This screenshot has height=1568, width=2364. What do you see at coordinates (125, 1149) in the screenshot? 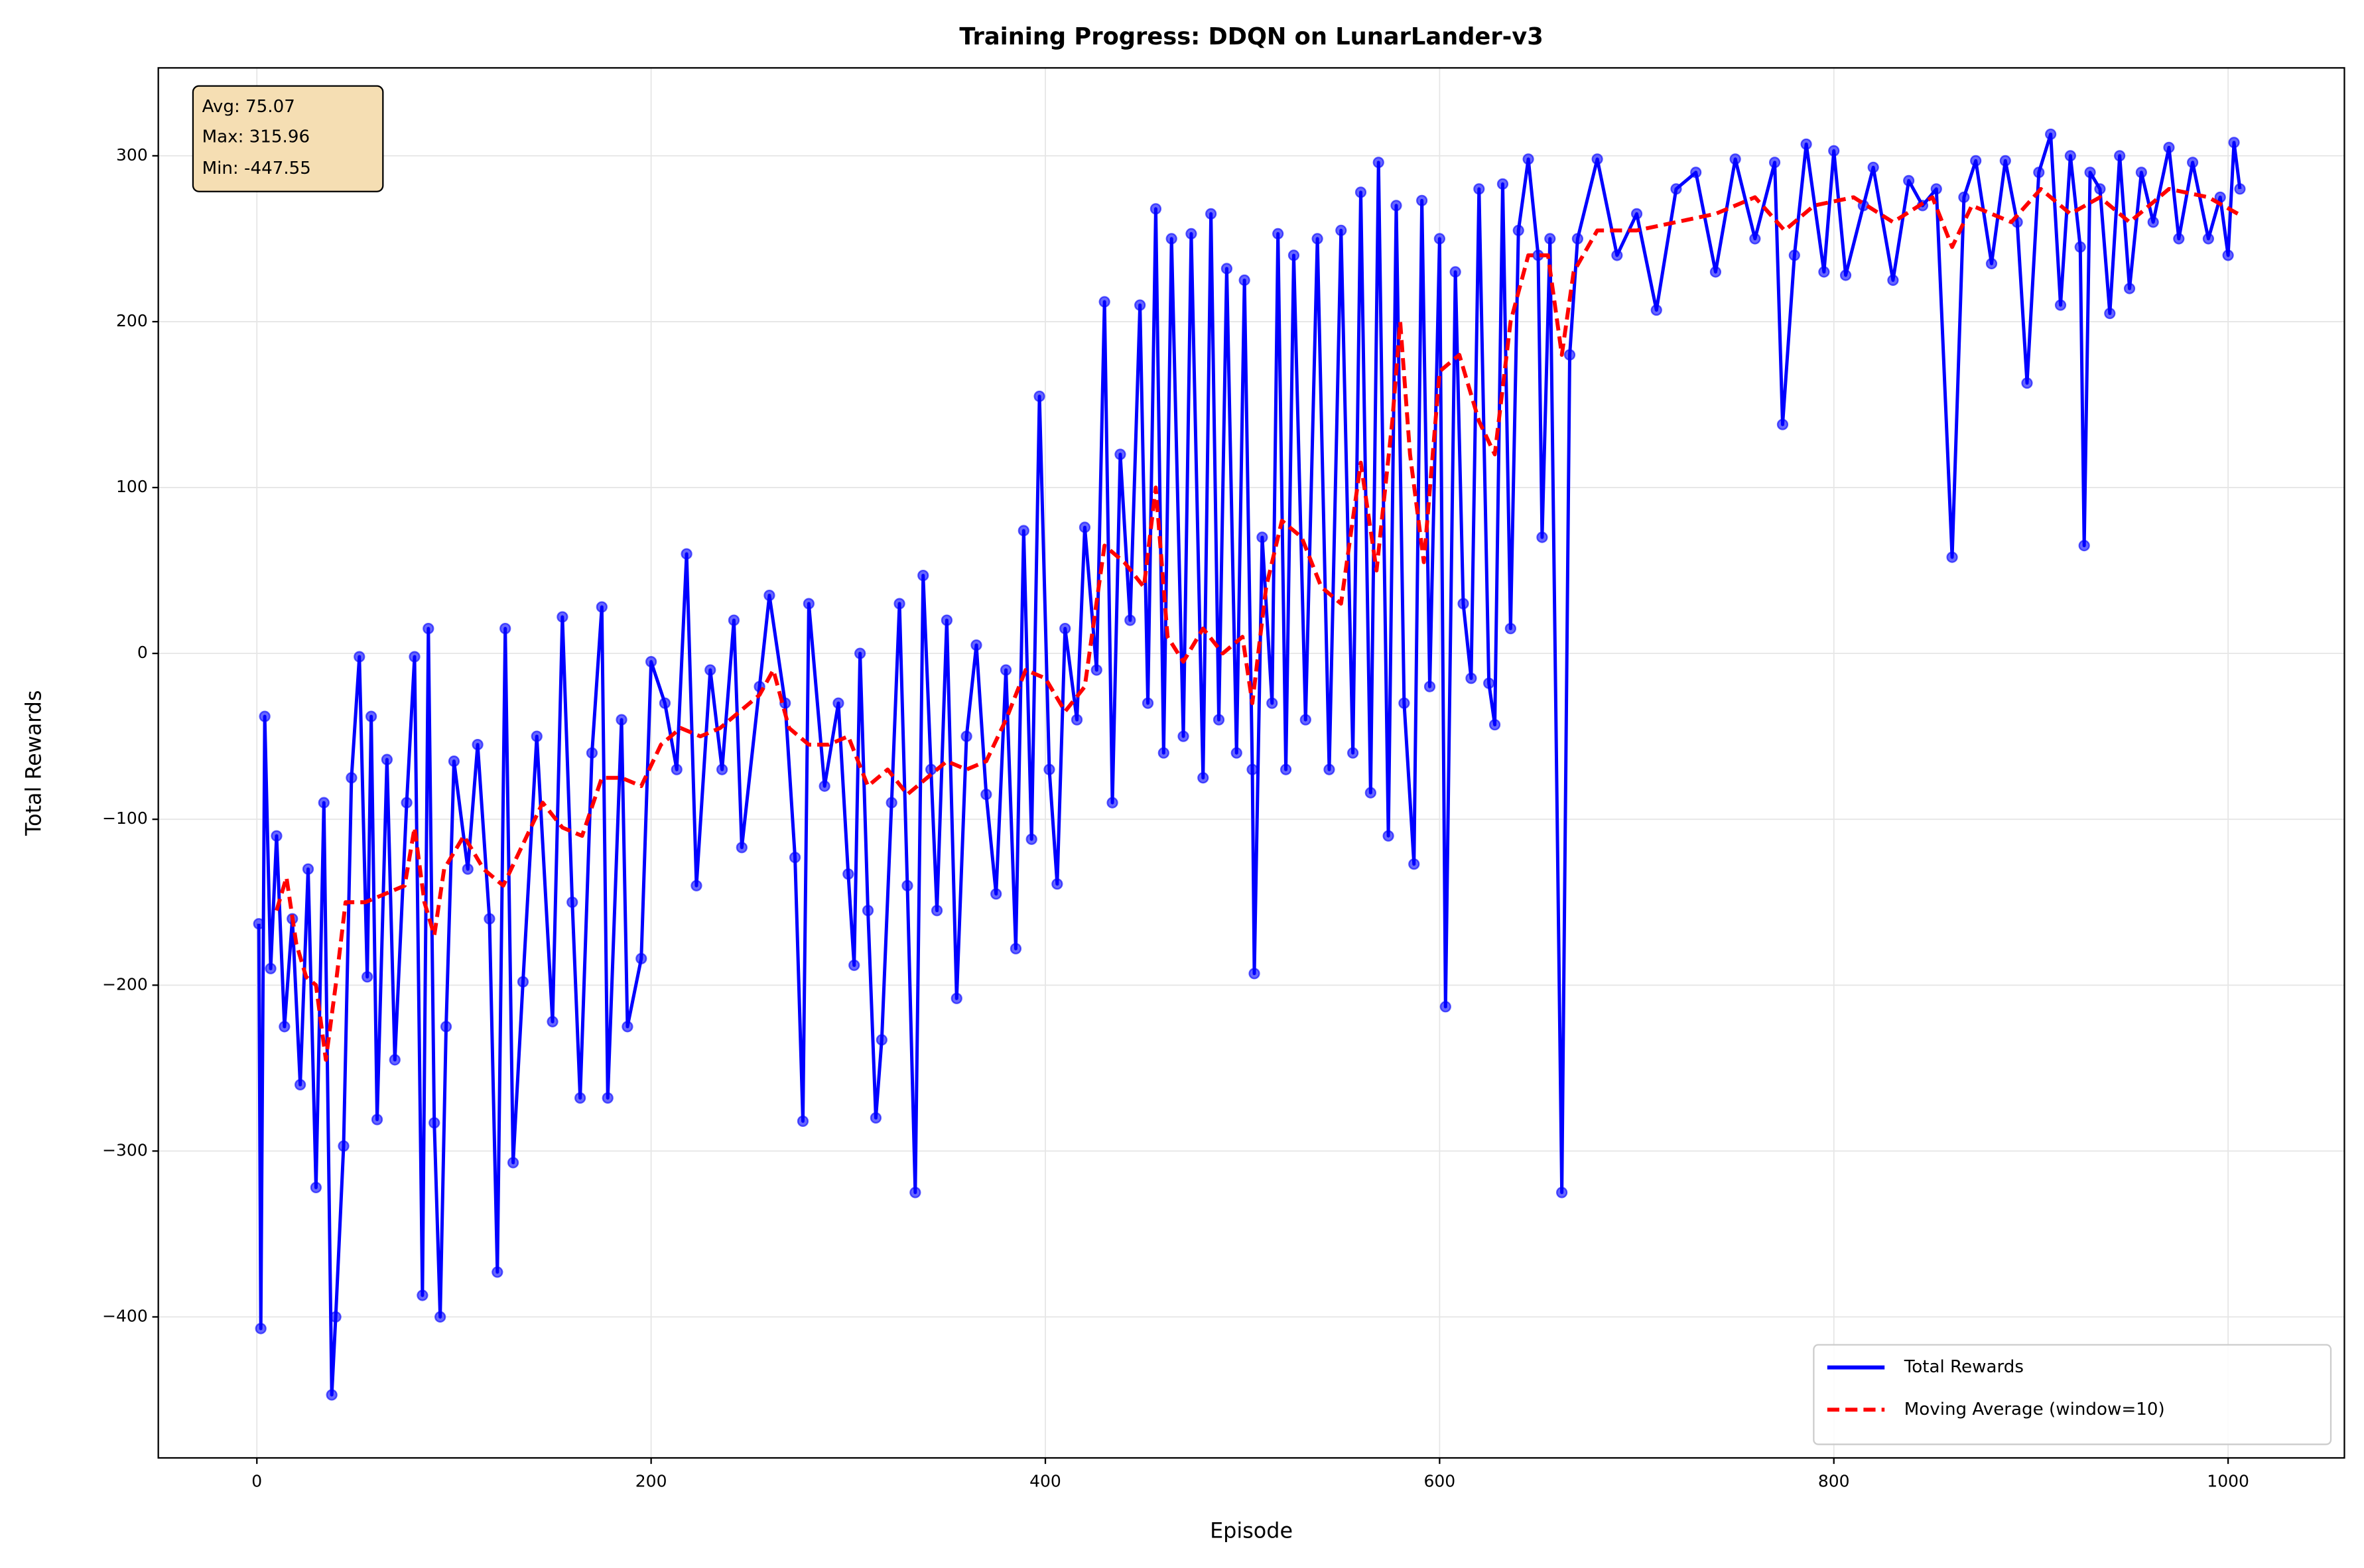
I see `y-tick-label: −300` at bounding box center [125, 1149].